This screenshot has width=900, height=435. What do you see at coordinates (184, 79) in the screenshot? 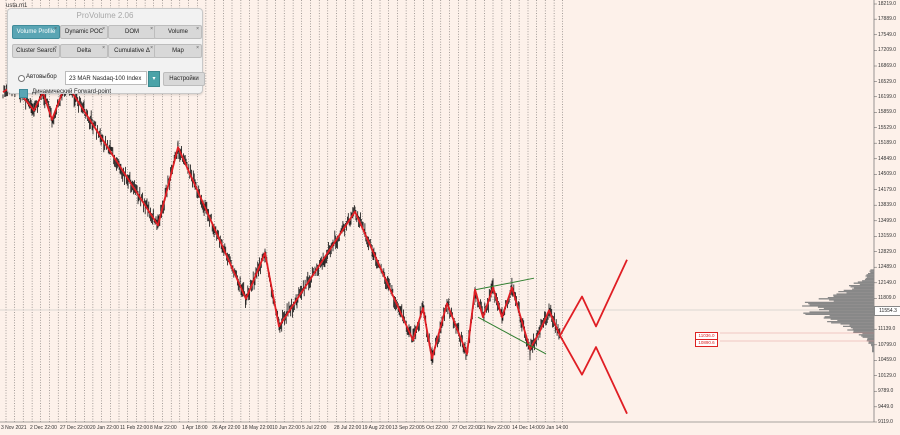
I see `settings-button: Настройки` at bounding box center [184, 79].